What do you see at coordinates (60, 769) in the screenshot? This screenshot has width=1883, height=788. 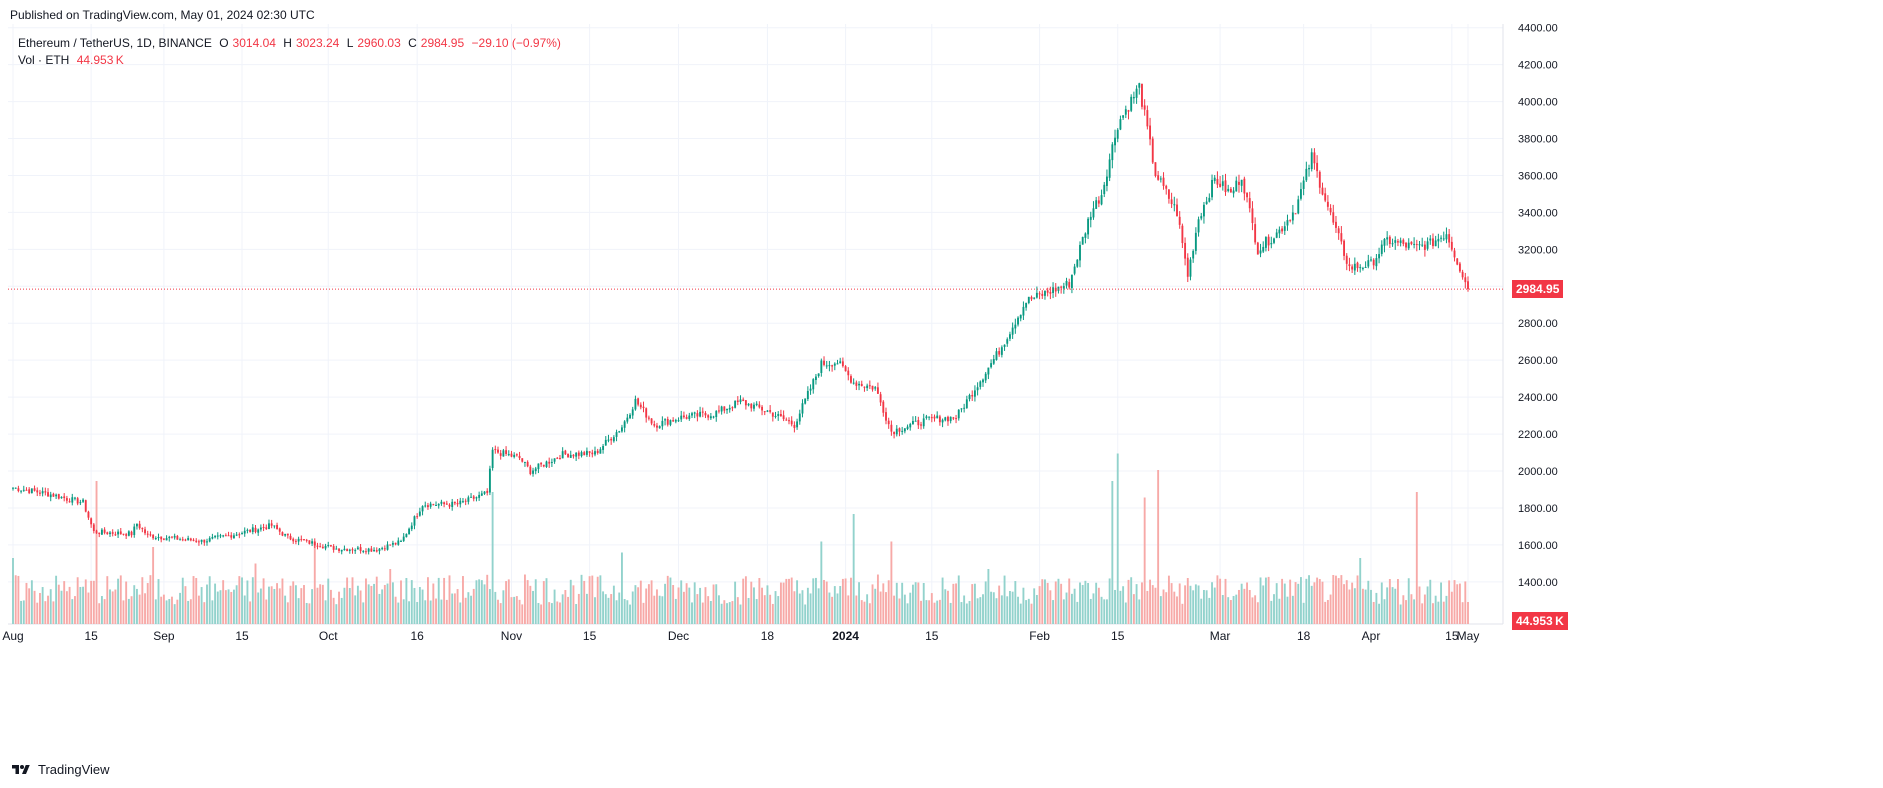 I see `footer-brand: TradingView` at bounding box center [60, 769].